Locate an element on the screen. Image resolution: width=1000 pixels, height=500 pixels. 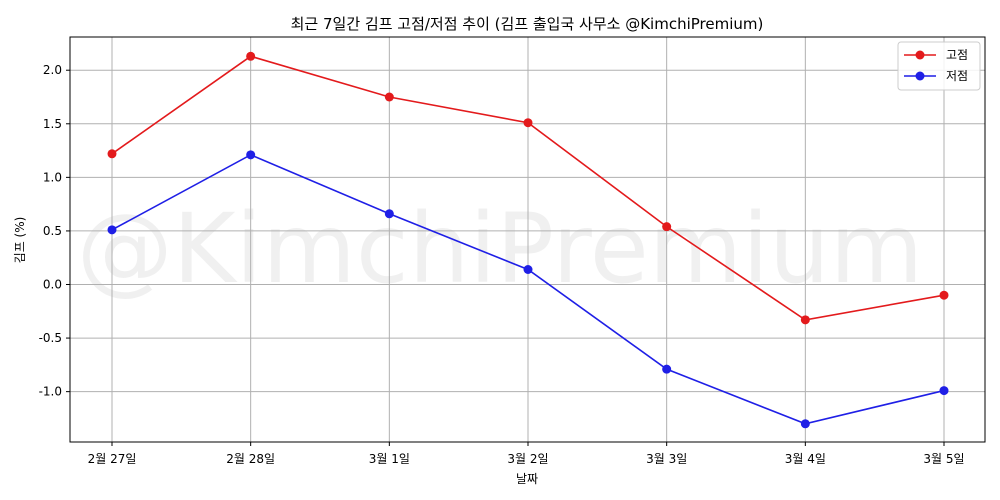
legend-label: 저점 is located at coordinates (957, 76).